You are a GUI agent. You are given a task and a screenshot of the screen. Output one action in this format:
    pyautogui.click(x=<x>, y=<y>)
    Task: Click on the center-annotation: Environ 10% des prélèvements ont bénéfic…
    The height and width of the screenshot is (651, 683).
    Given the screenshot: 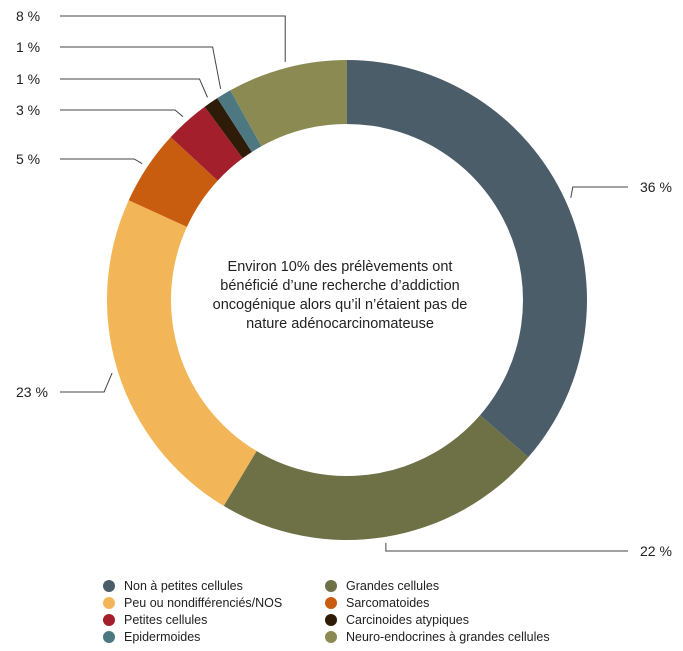 What is the action you would take?
    pyautogui.click(x=340, y=296)
    